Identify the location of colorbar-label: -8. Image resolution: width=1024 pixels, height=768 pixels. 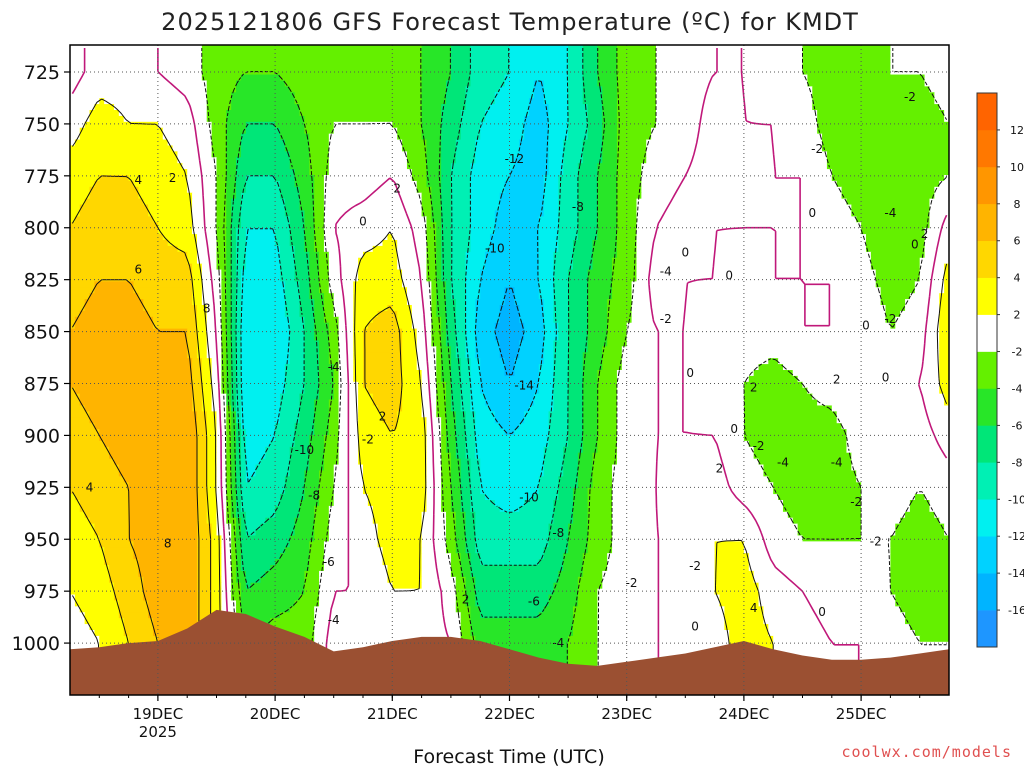
(1017, 462).